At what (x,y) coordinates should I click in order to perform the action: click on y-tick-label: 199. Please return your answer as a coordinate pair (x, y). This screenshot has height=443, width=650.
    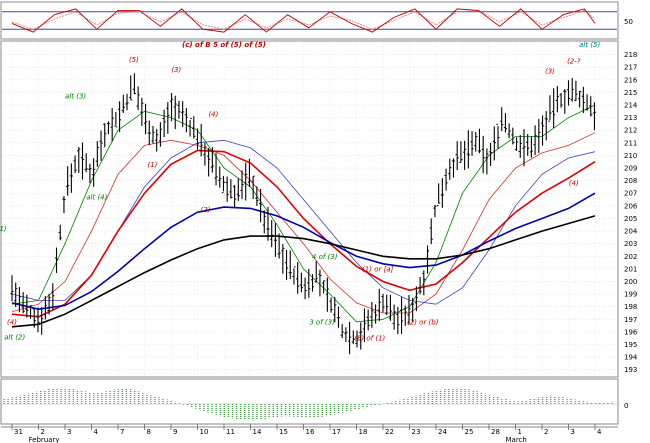
    Looking at the image, I should click on (630, 295).